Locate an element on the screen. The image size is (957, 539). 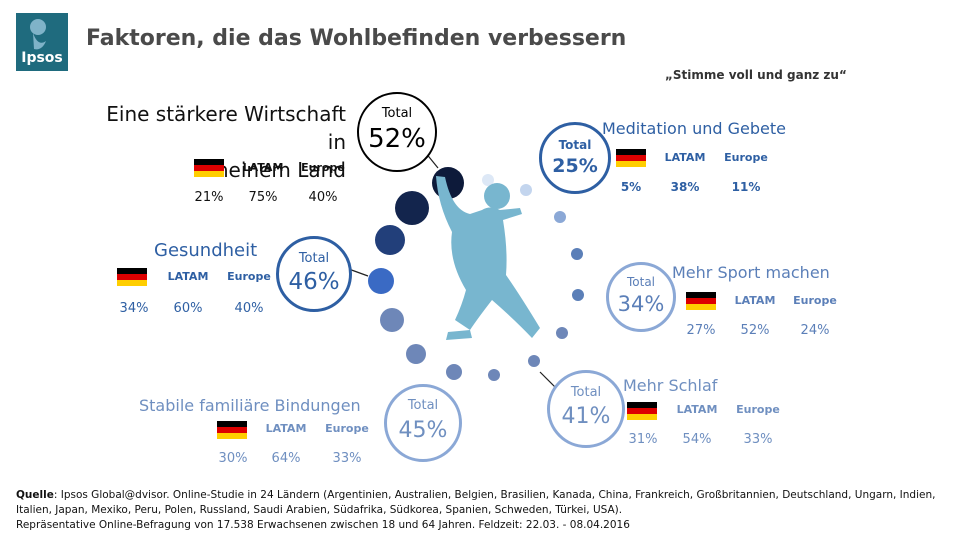
ipsos-logo: Ipsos is located at coordinates (42, 42).